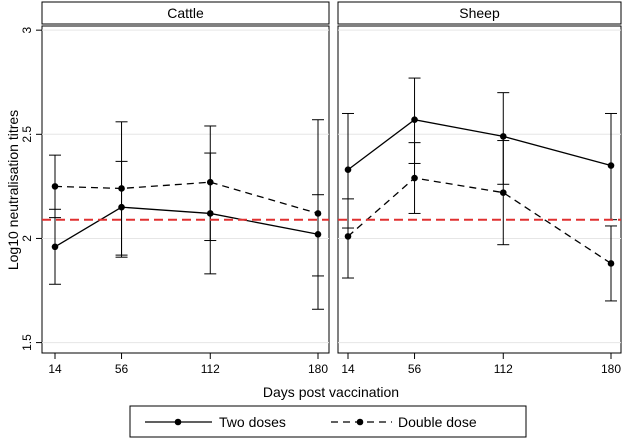 The height and width of the screenshot is (439, 624). What do you see at coordinates (360, 422) in the screenshot?
I see `legend-double-dose-marker` at bounding box center [360, 422].